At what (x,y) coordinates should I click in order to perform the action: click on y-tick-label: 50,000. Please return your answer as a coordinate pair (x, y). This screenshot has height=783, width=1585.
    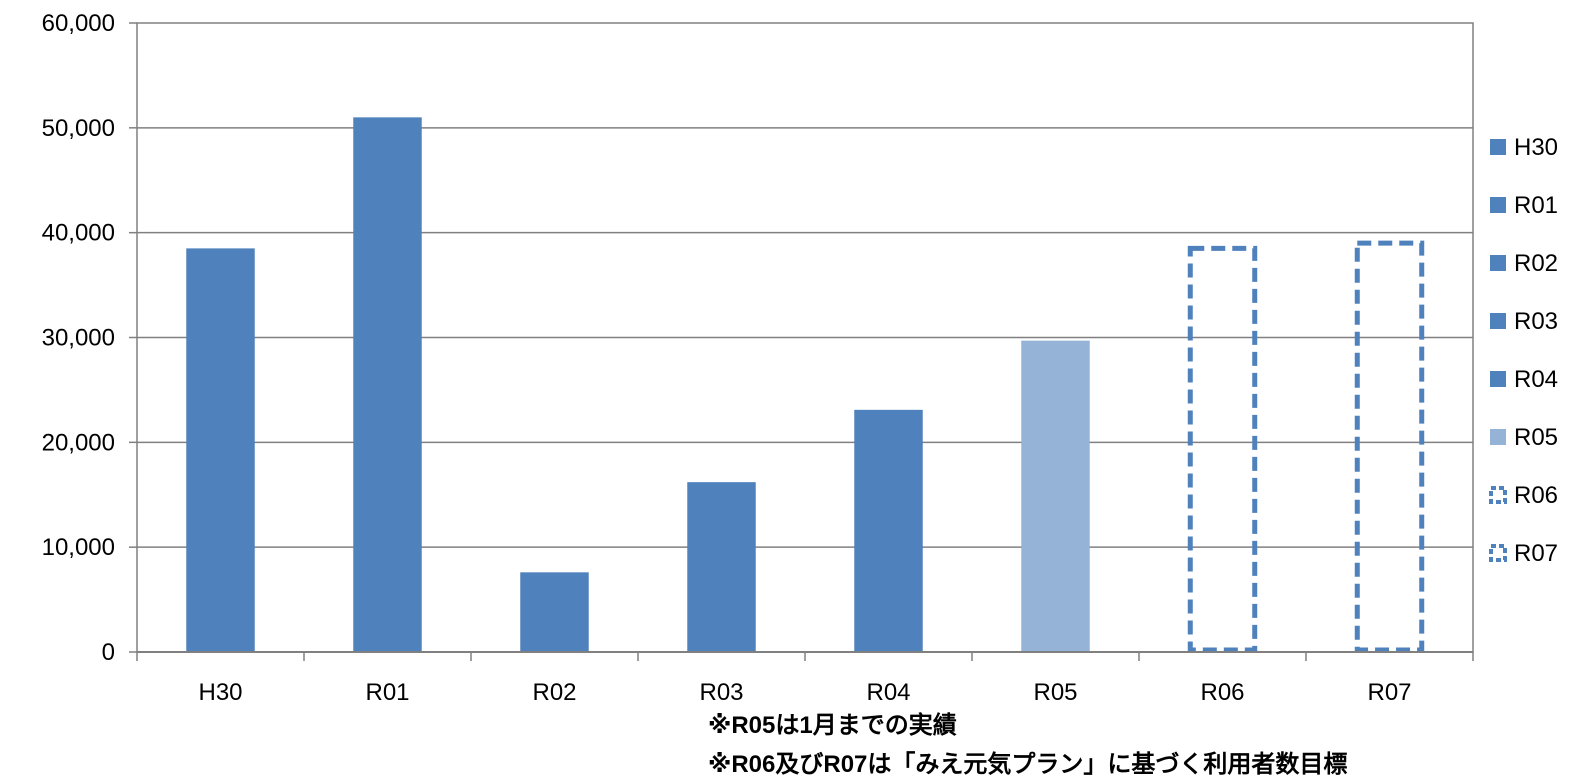
    Looking at the image, I should click on (78, 128).